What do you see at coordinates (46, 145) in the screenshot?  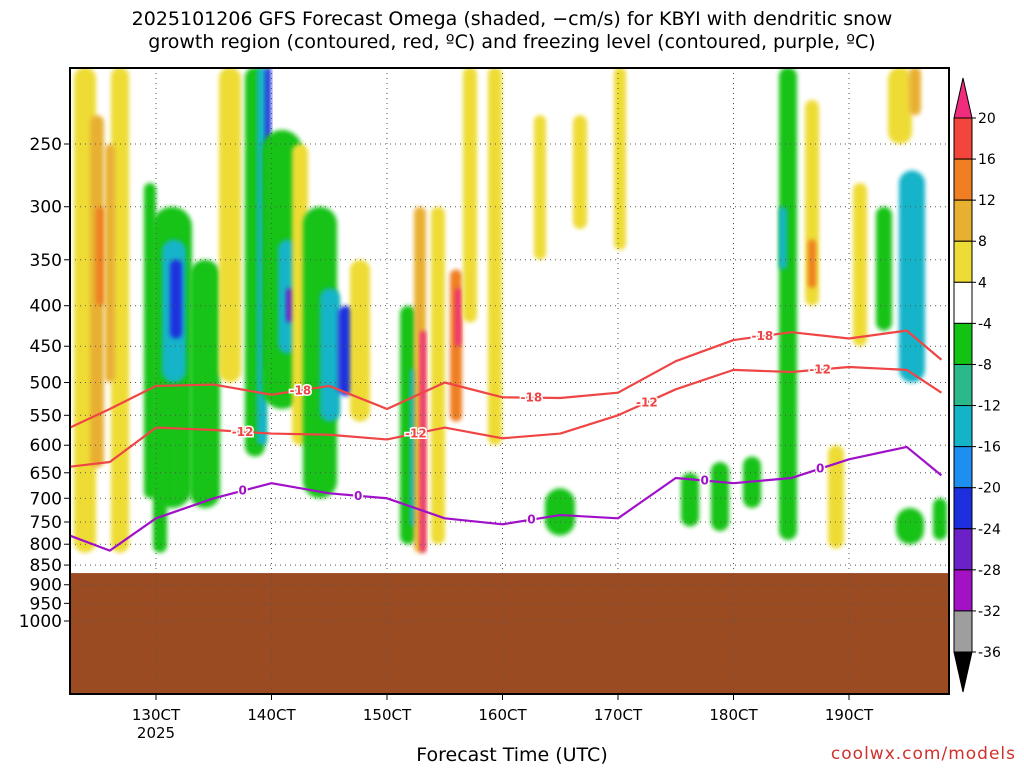 I see `y-tick-label: 250` at bounding box center [46, 145].